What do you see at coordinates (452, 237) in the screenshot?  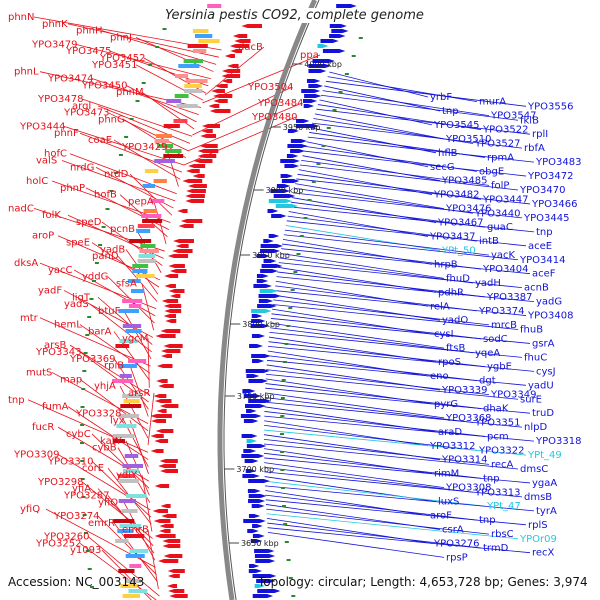 I see `gene-label: YPO3437` at bounding box center [452, 237].